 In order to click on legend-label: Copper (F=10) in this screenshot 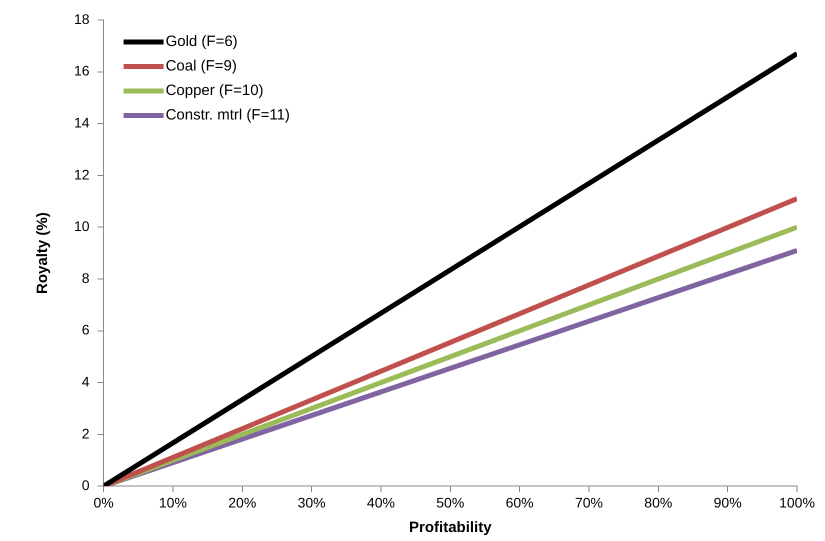, I will do `click(215, 91)`.